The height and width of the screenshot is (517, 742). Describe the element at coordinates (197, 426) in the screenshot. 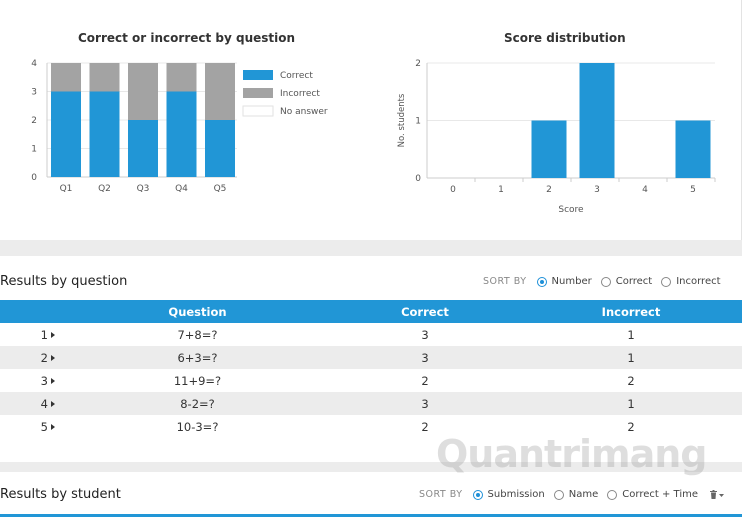

I see `question-cell: 10-3=?` at that location.